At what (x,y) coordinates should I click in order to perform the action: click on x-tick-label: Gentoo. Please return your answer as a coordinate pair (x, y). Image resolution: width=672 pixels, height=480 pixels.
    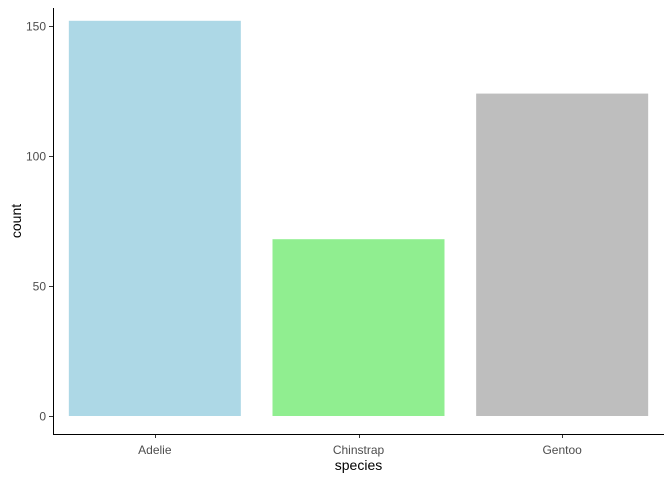
    Looking at the image, I should click on (562, 450).